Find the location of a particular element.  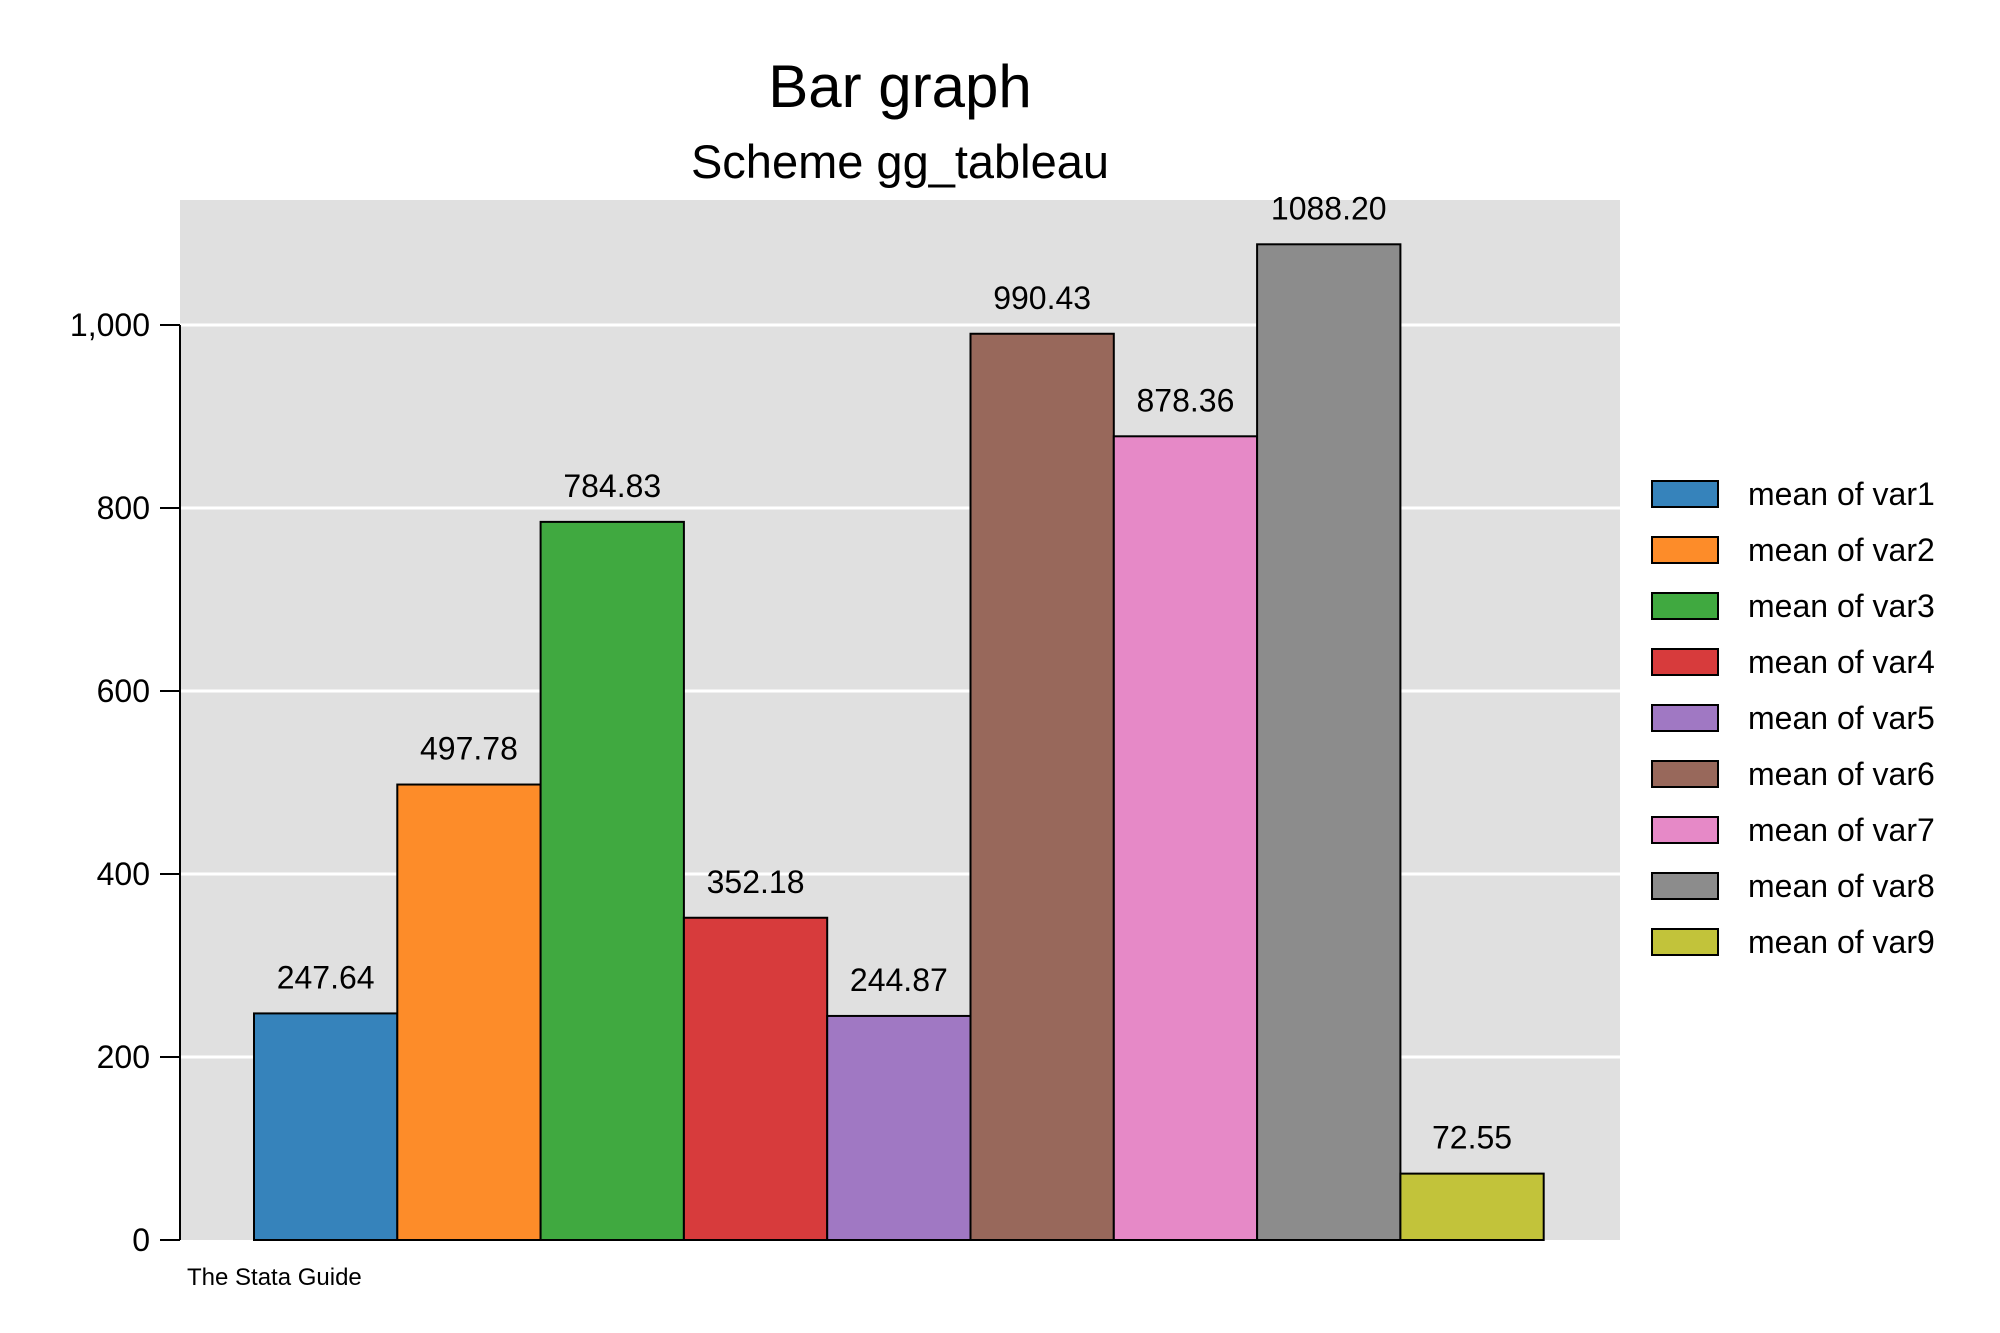

legend-label-1: mean of var1 is located at coordinates (1841, 494).